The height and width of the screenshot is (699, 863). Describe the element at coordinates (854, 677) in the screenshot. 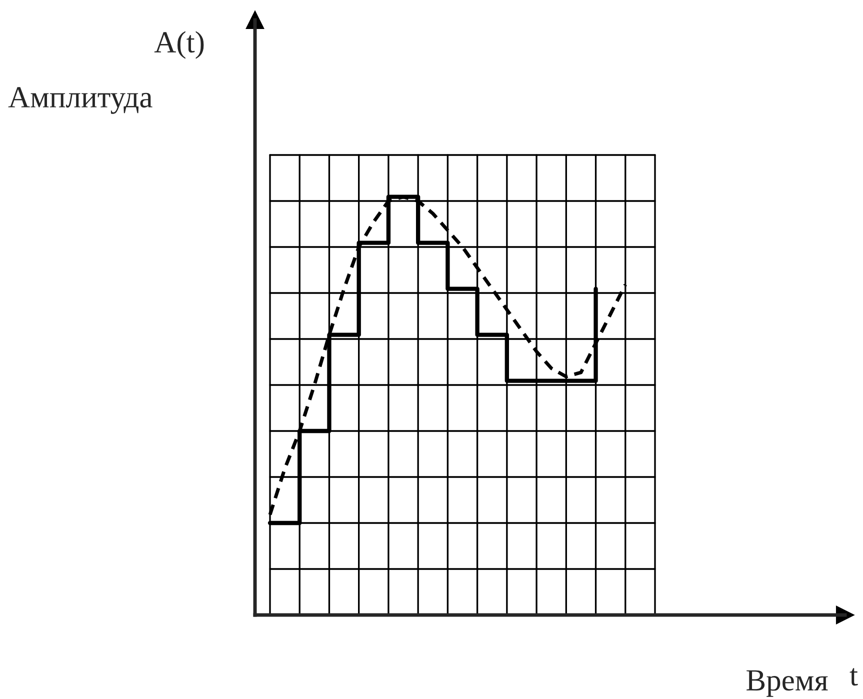

I see `text: t` at that location.